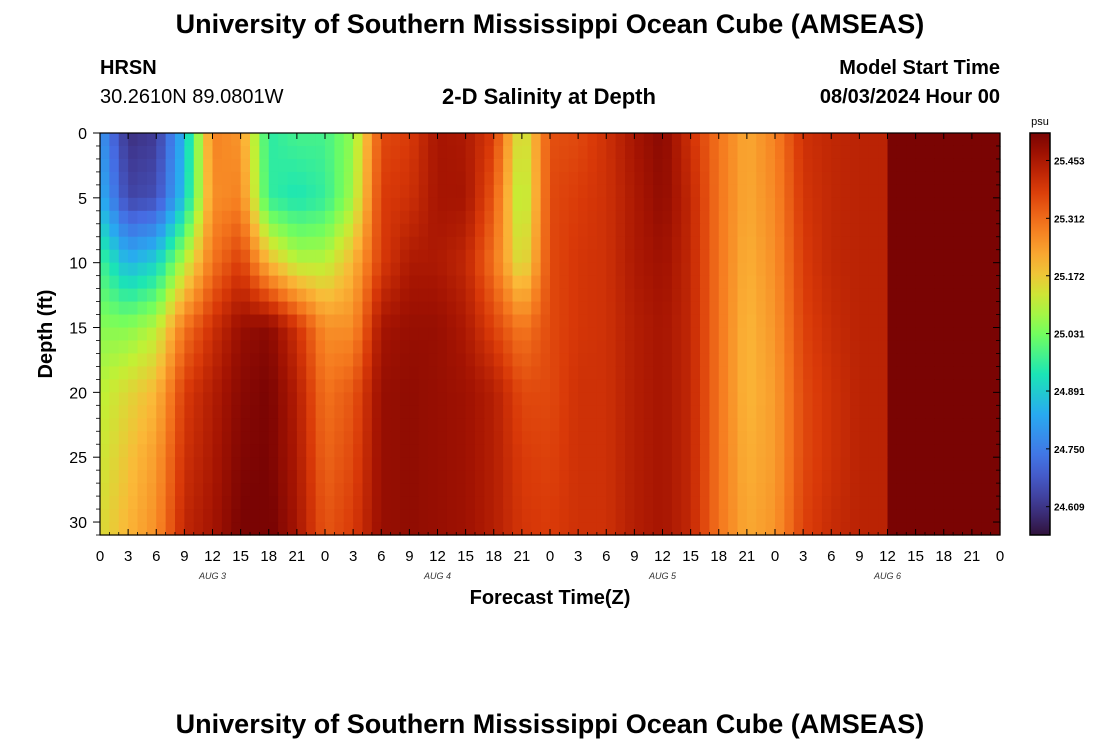  What do you see at coordinates (915, 556) in the screenshot?
I see `x-tick-label: 15` at bounding box center [915, 556].